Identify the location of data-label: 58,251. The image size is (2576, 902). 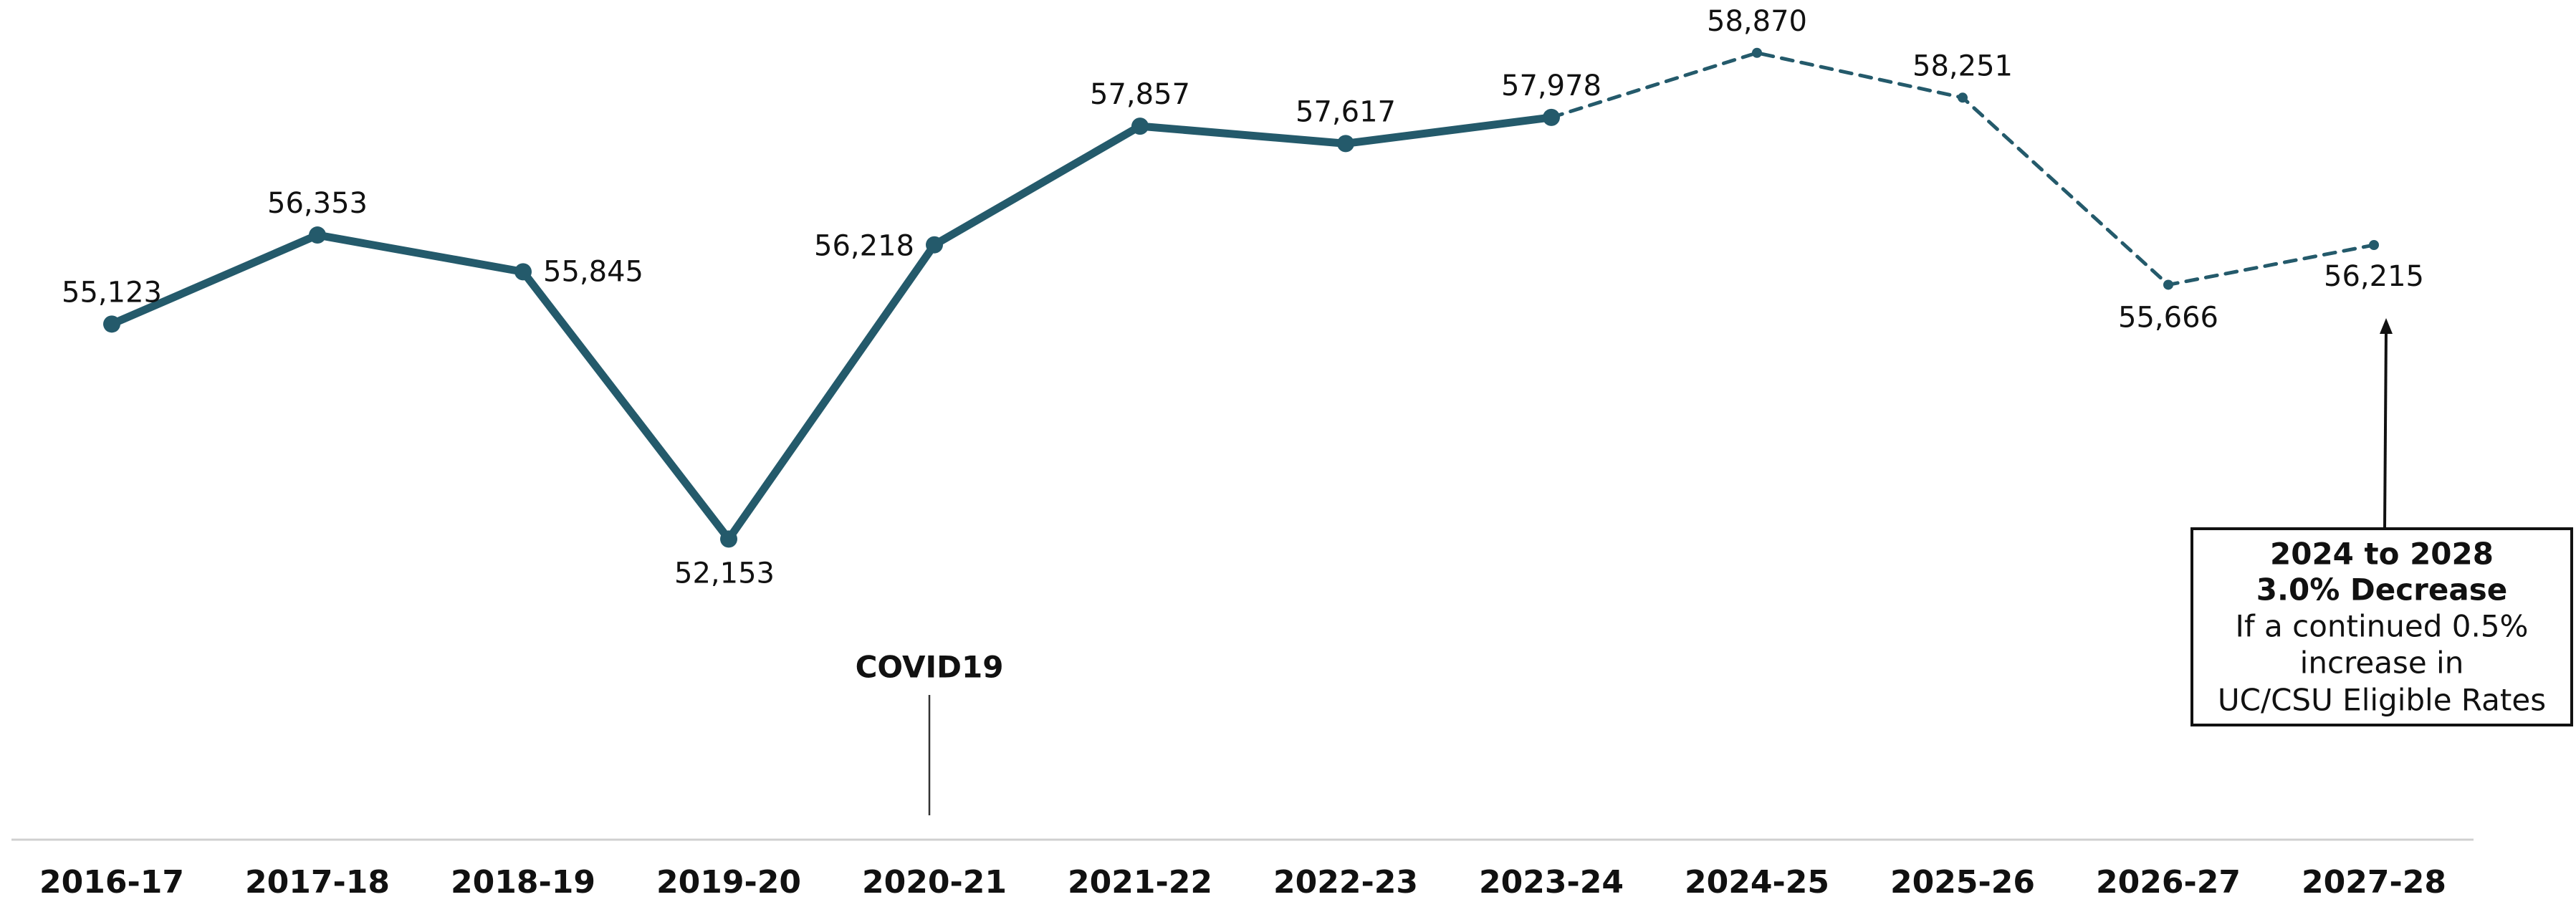
(1963, 65).